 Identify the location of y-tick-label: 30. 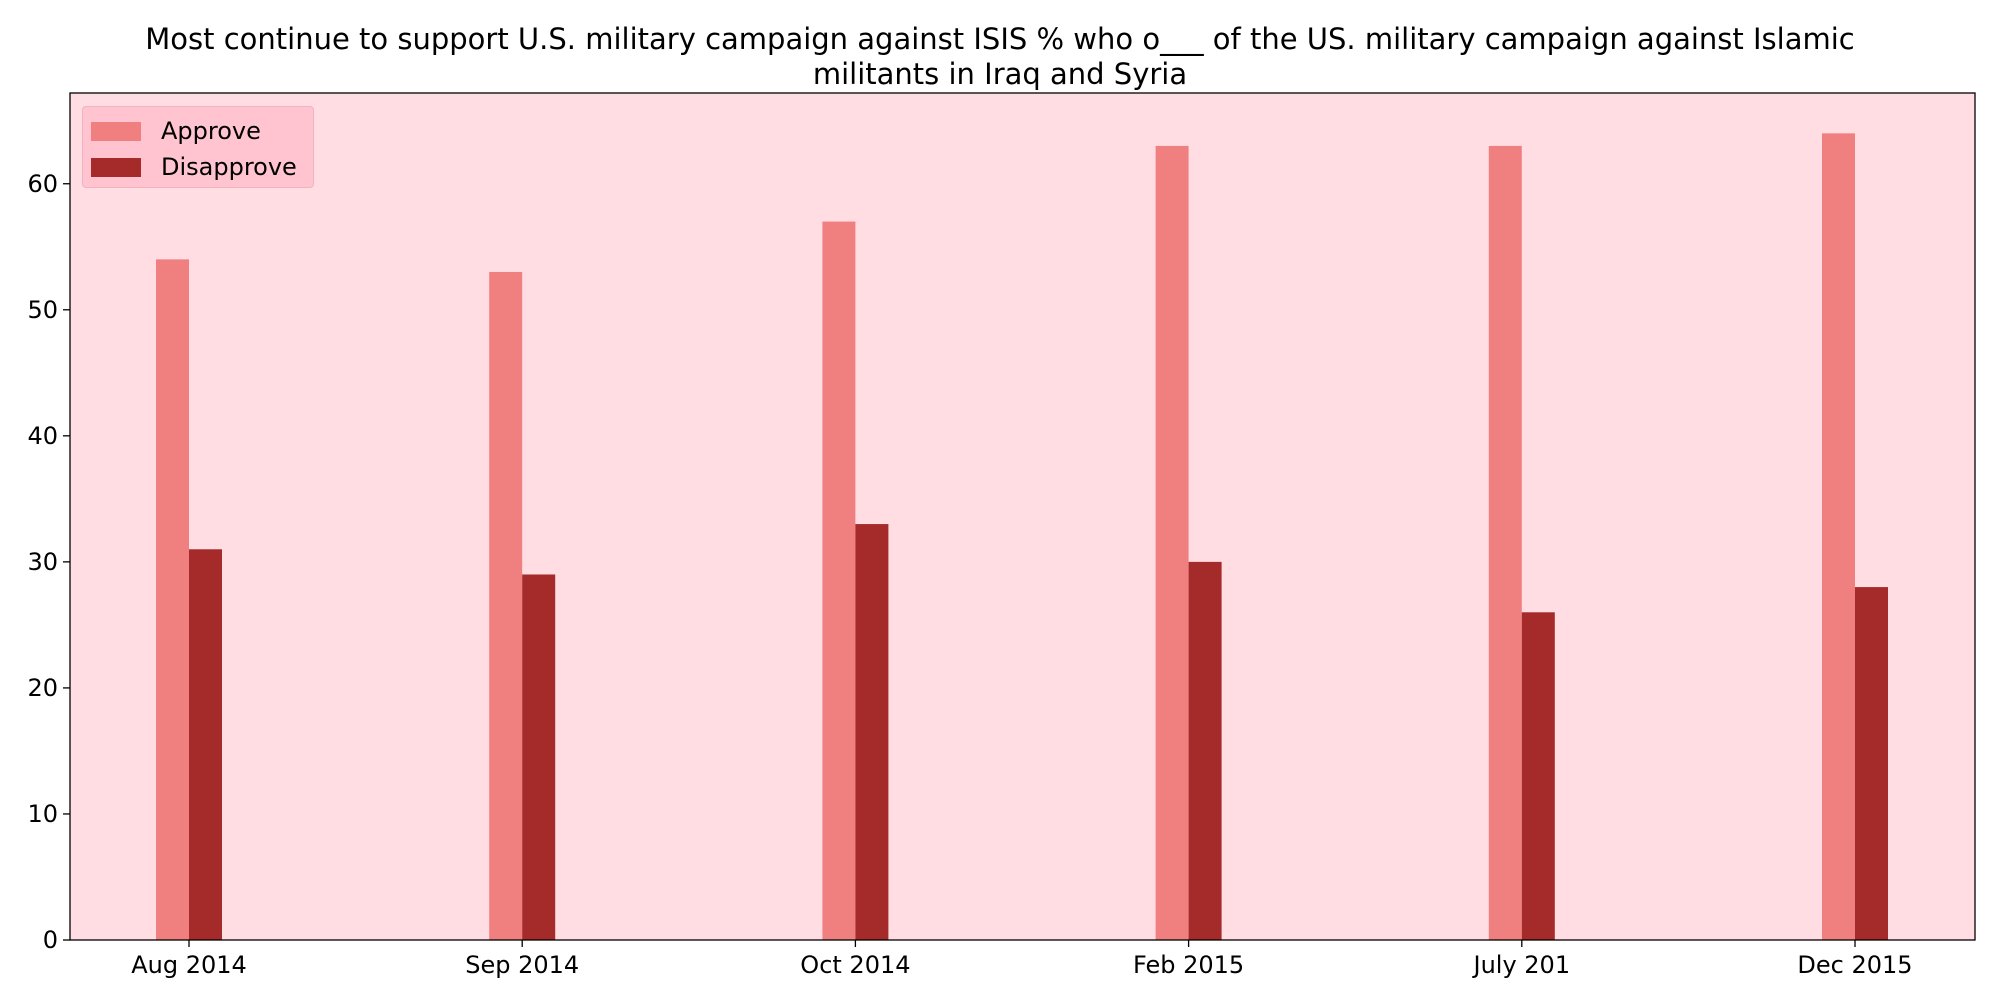
(42, 562).